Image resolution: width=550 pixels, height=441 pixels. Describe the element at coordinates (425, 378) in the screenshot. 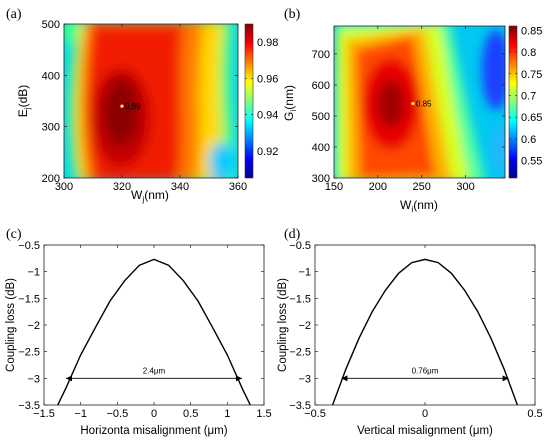

I see `width-annotation-d` at that location.